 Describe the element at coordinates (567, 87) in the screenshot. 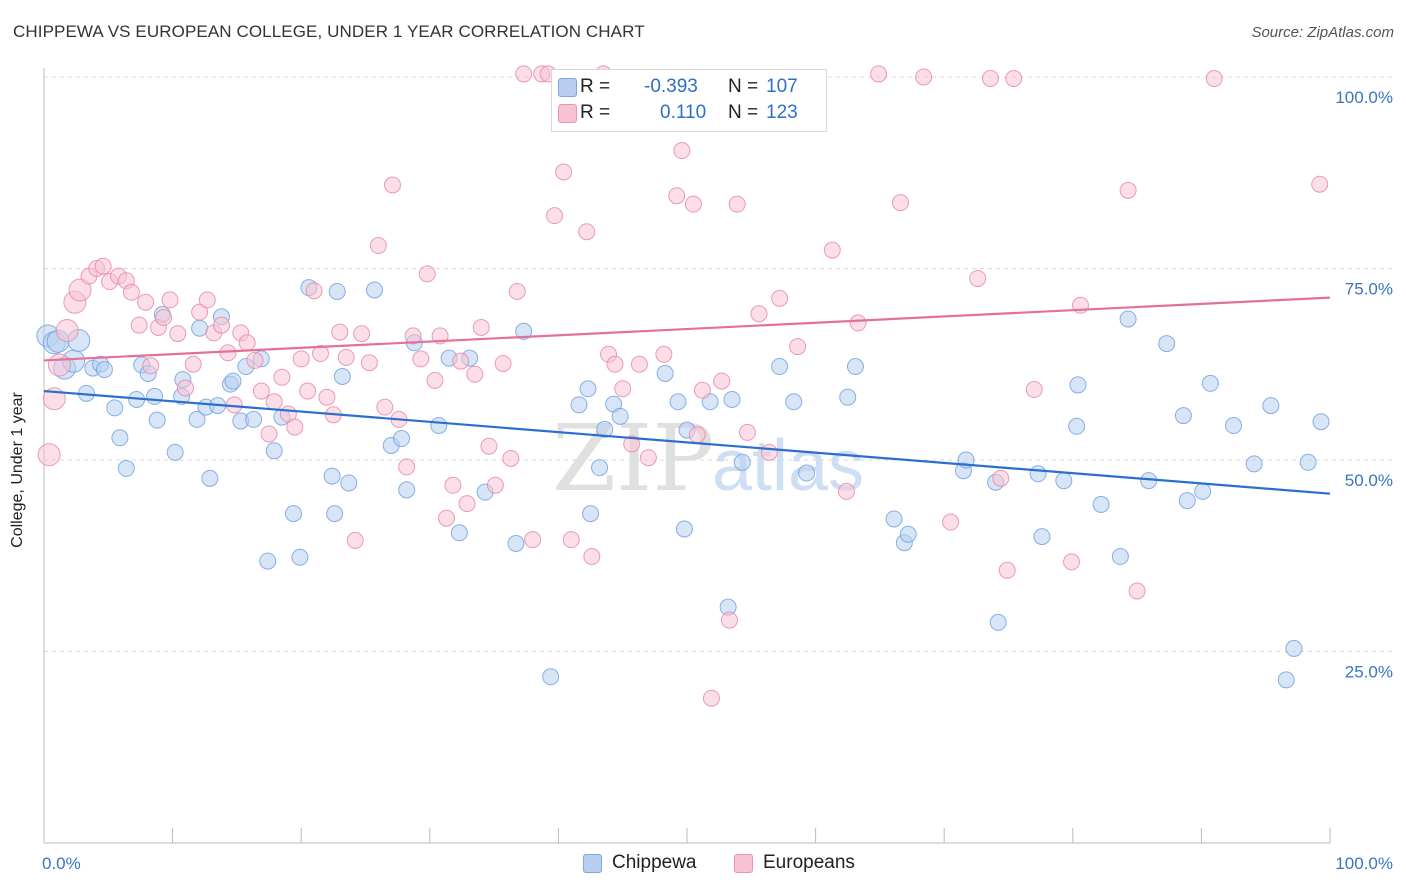

I see `legend-swatch-chippewa` at that location.